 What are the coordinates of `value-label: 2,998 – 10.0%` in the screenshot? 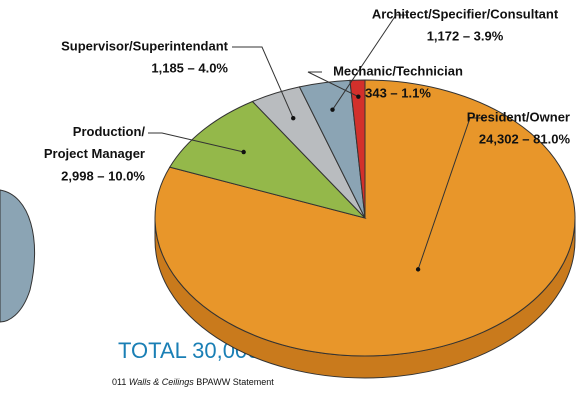 It's located at (103, 175).